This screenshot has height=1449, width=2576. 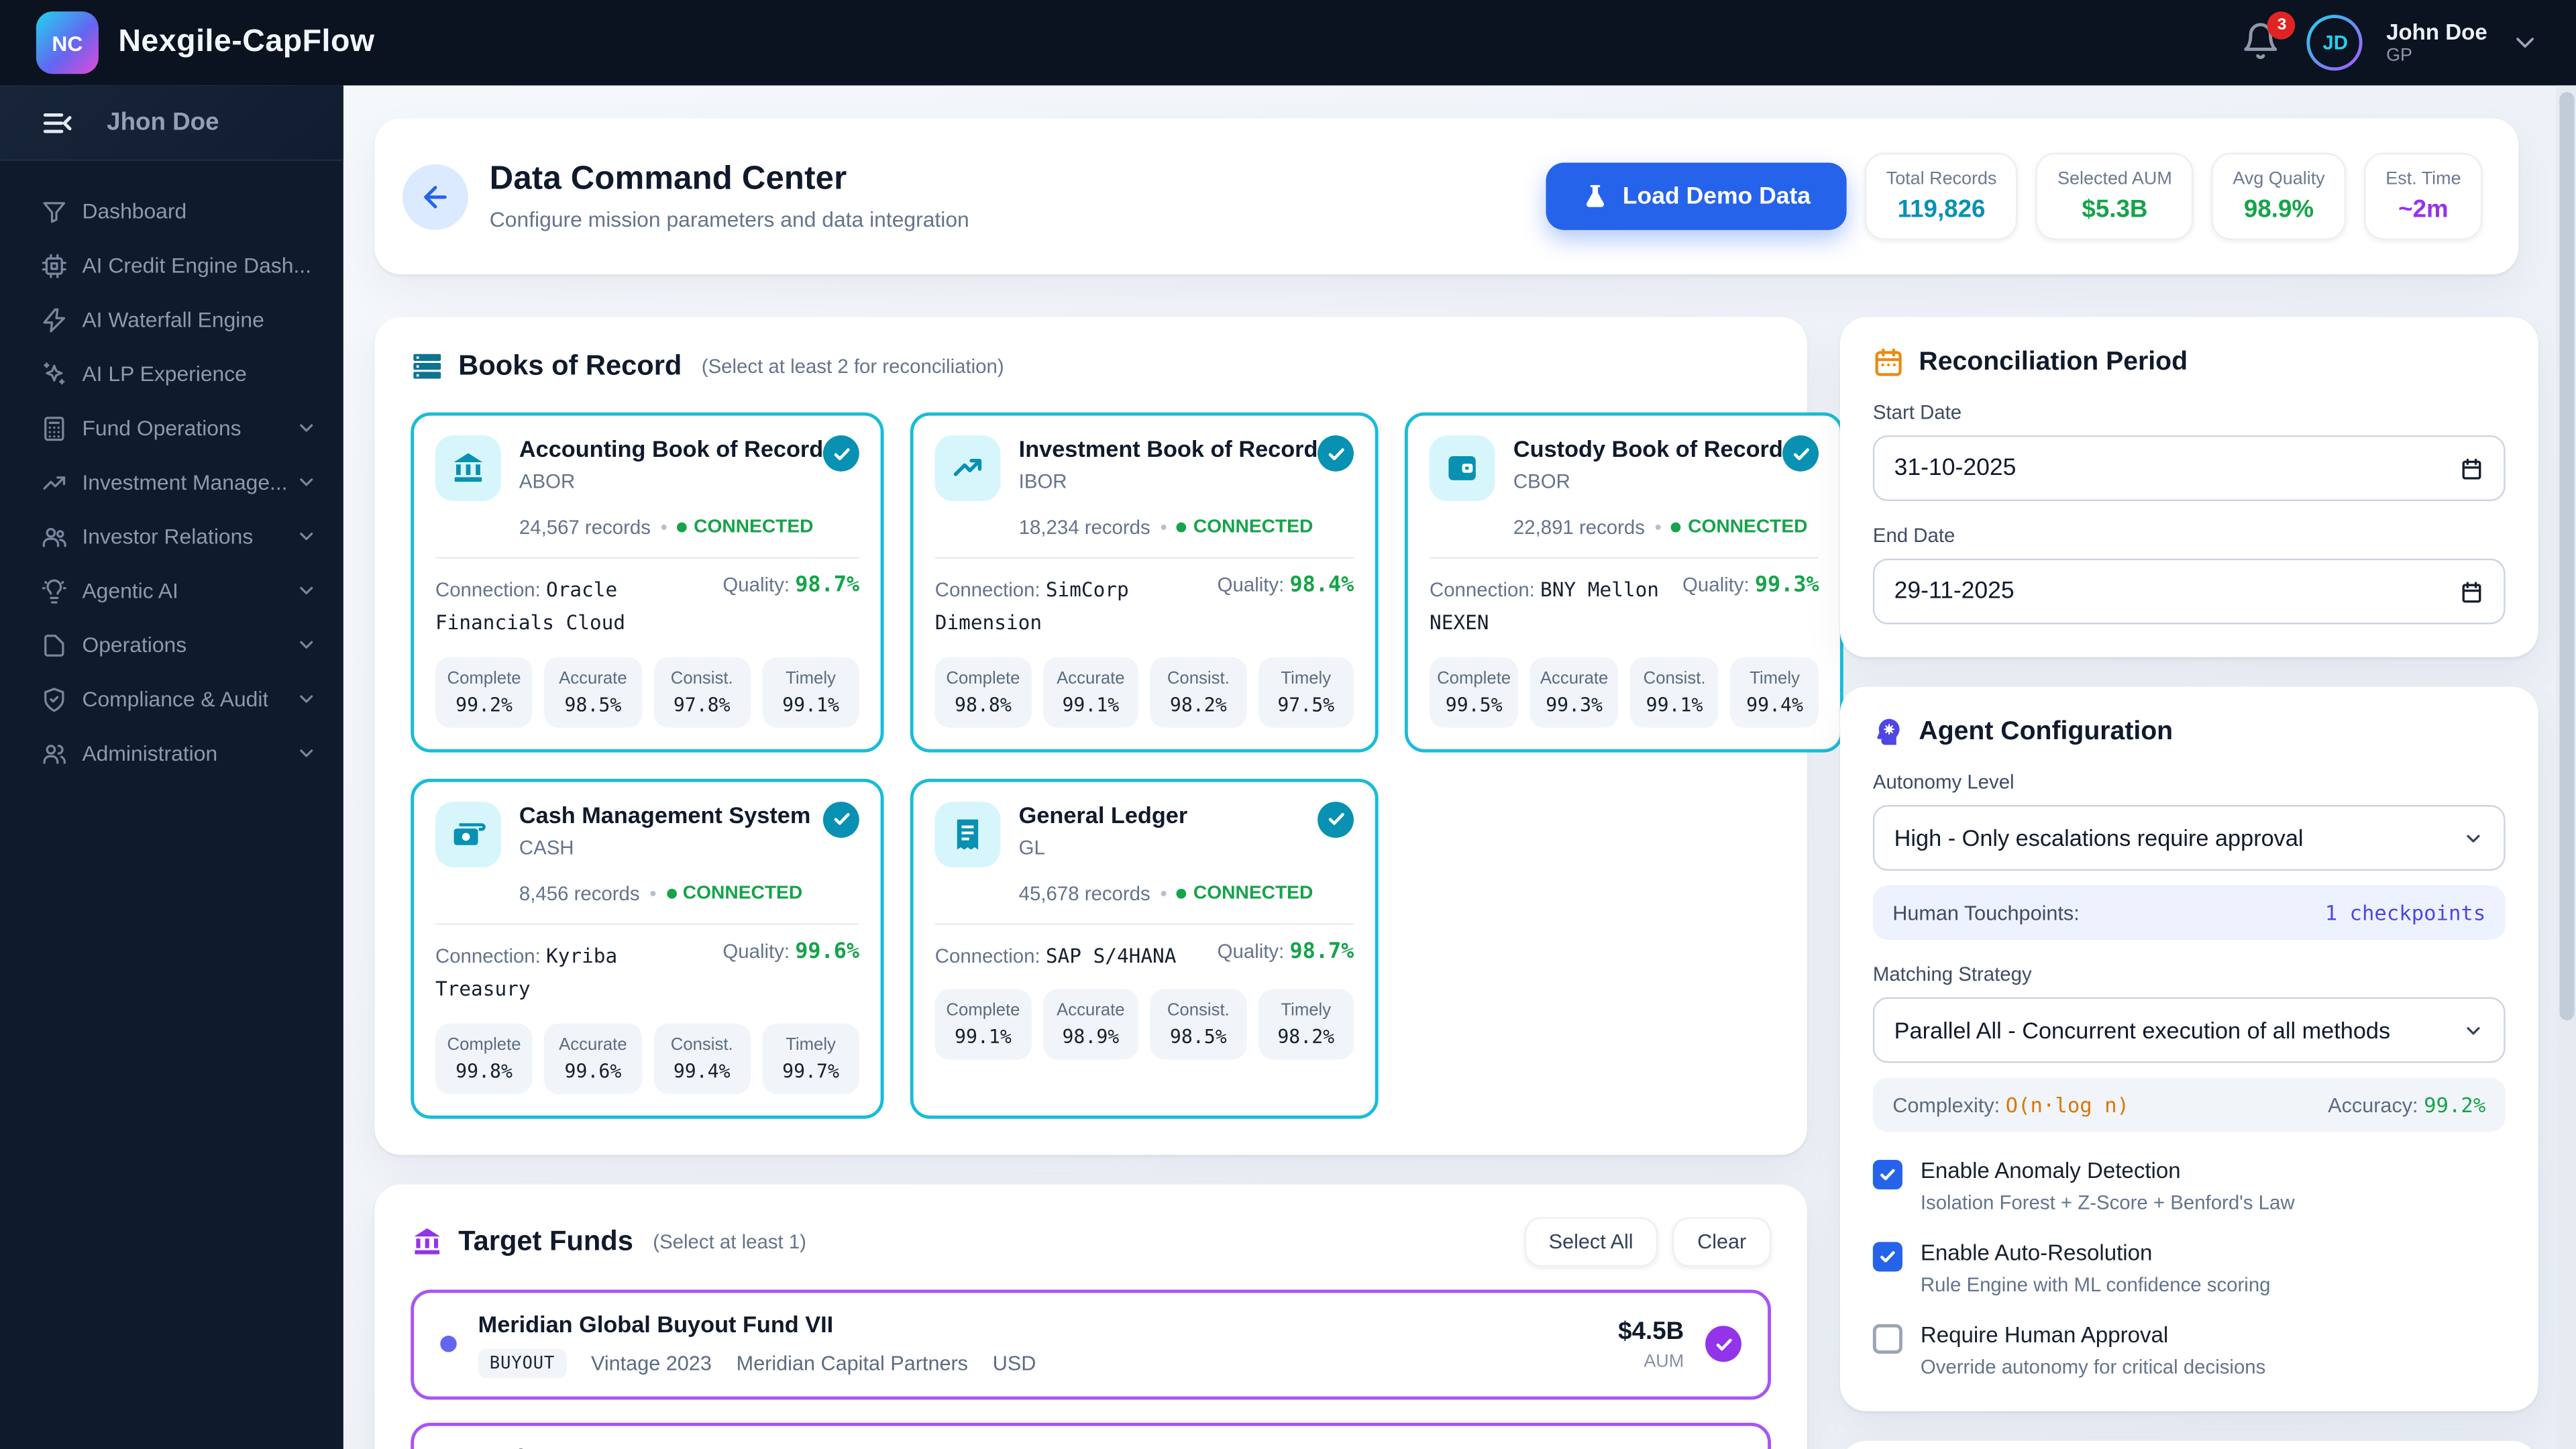 What do you see at coordinates (1462, 468) in the screenshot?
I see `wallet-card-icon` at bounding box center [1462, 468].